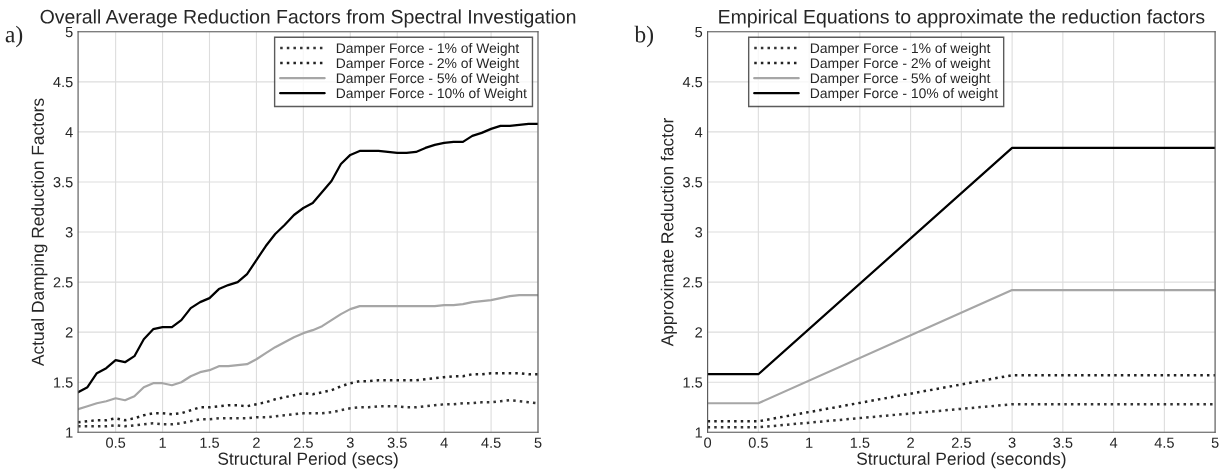 The height and width of the screenshot is (474, 1220). I want to click on chart-title: Overall Average Reduction Factors from Spectral Investigation, so click(308, 18).